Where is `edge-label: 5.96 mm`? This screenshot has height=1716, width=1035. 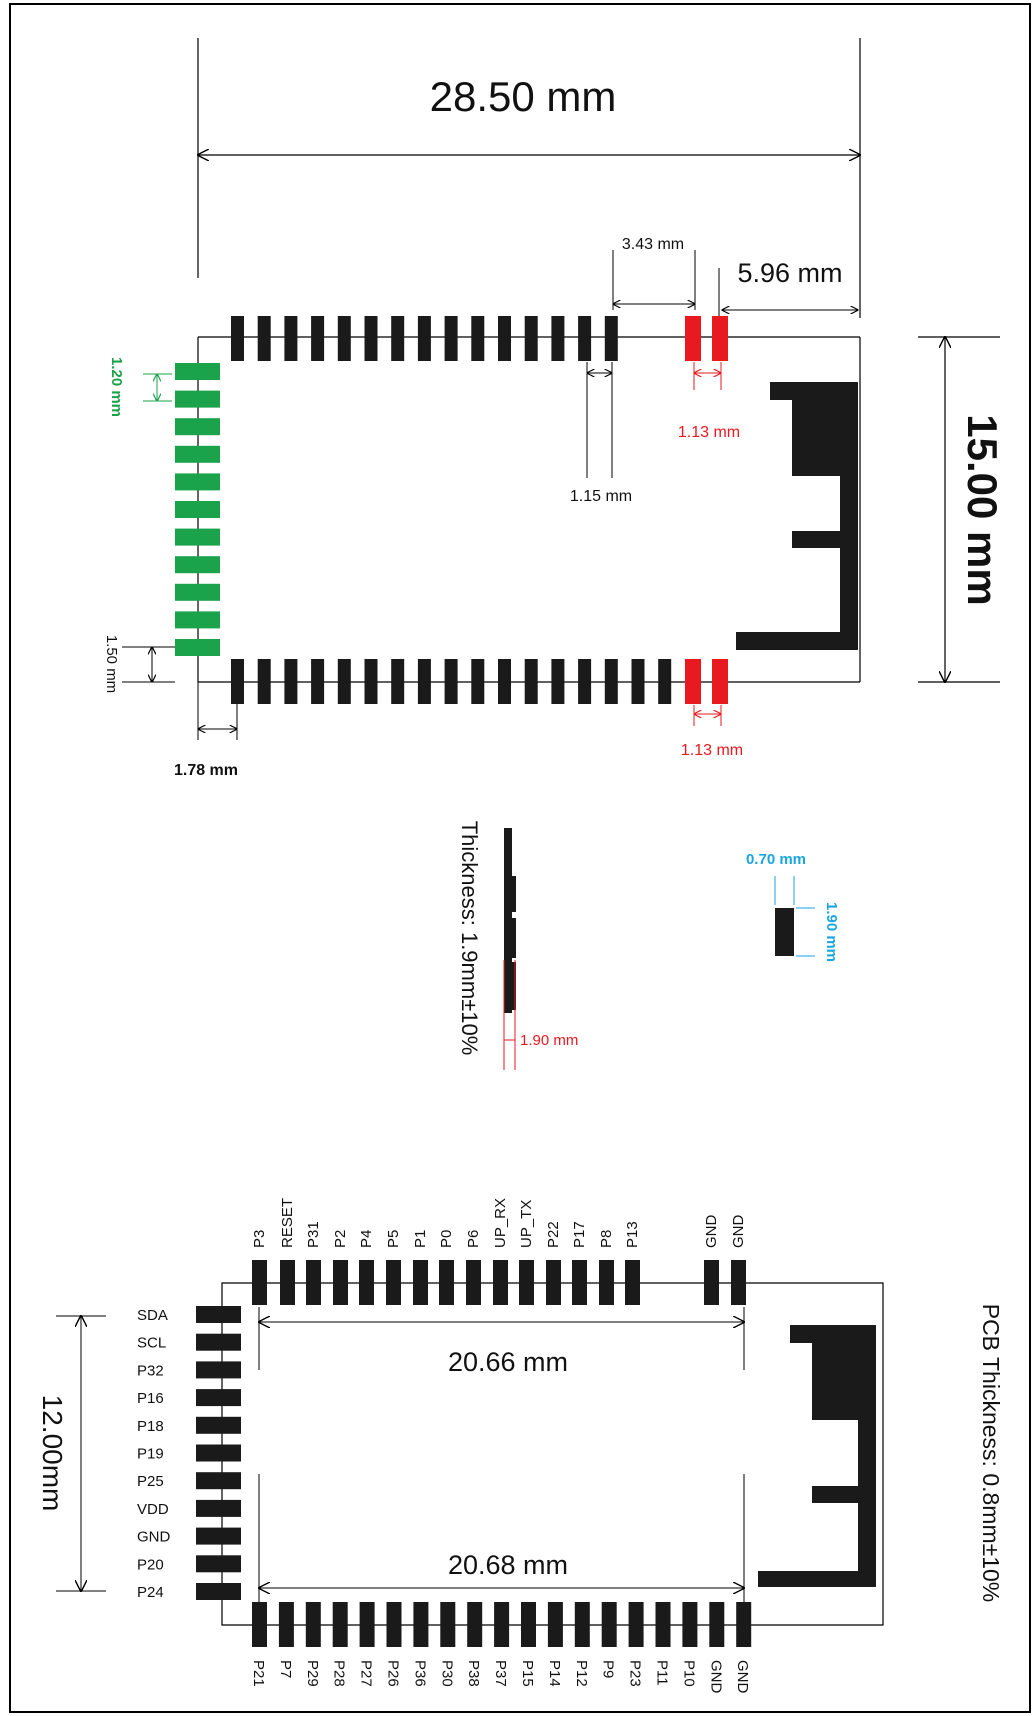 edge-label: 5.96 mm is located at coordinates (789, 273).